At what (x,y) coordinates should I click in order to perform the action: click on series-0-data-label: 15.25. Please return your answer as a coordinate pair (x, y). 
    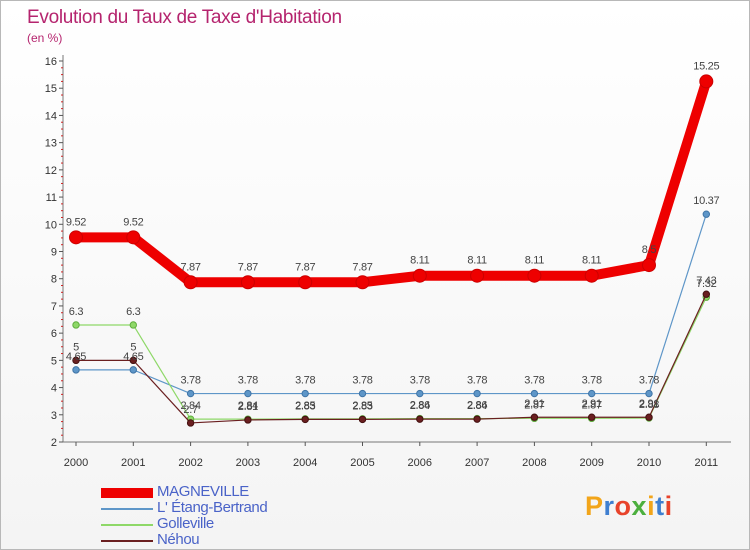
    Looking at the image, I should click on (706, 66).